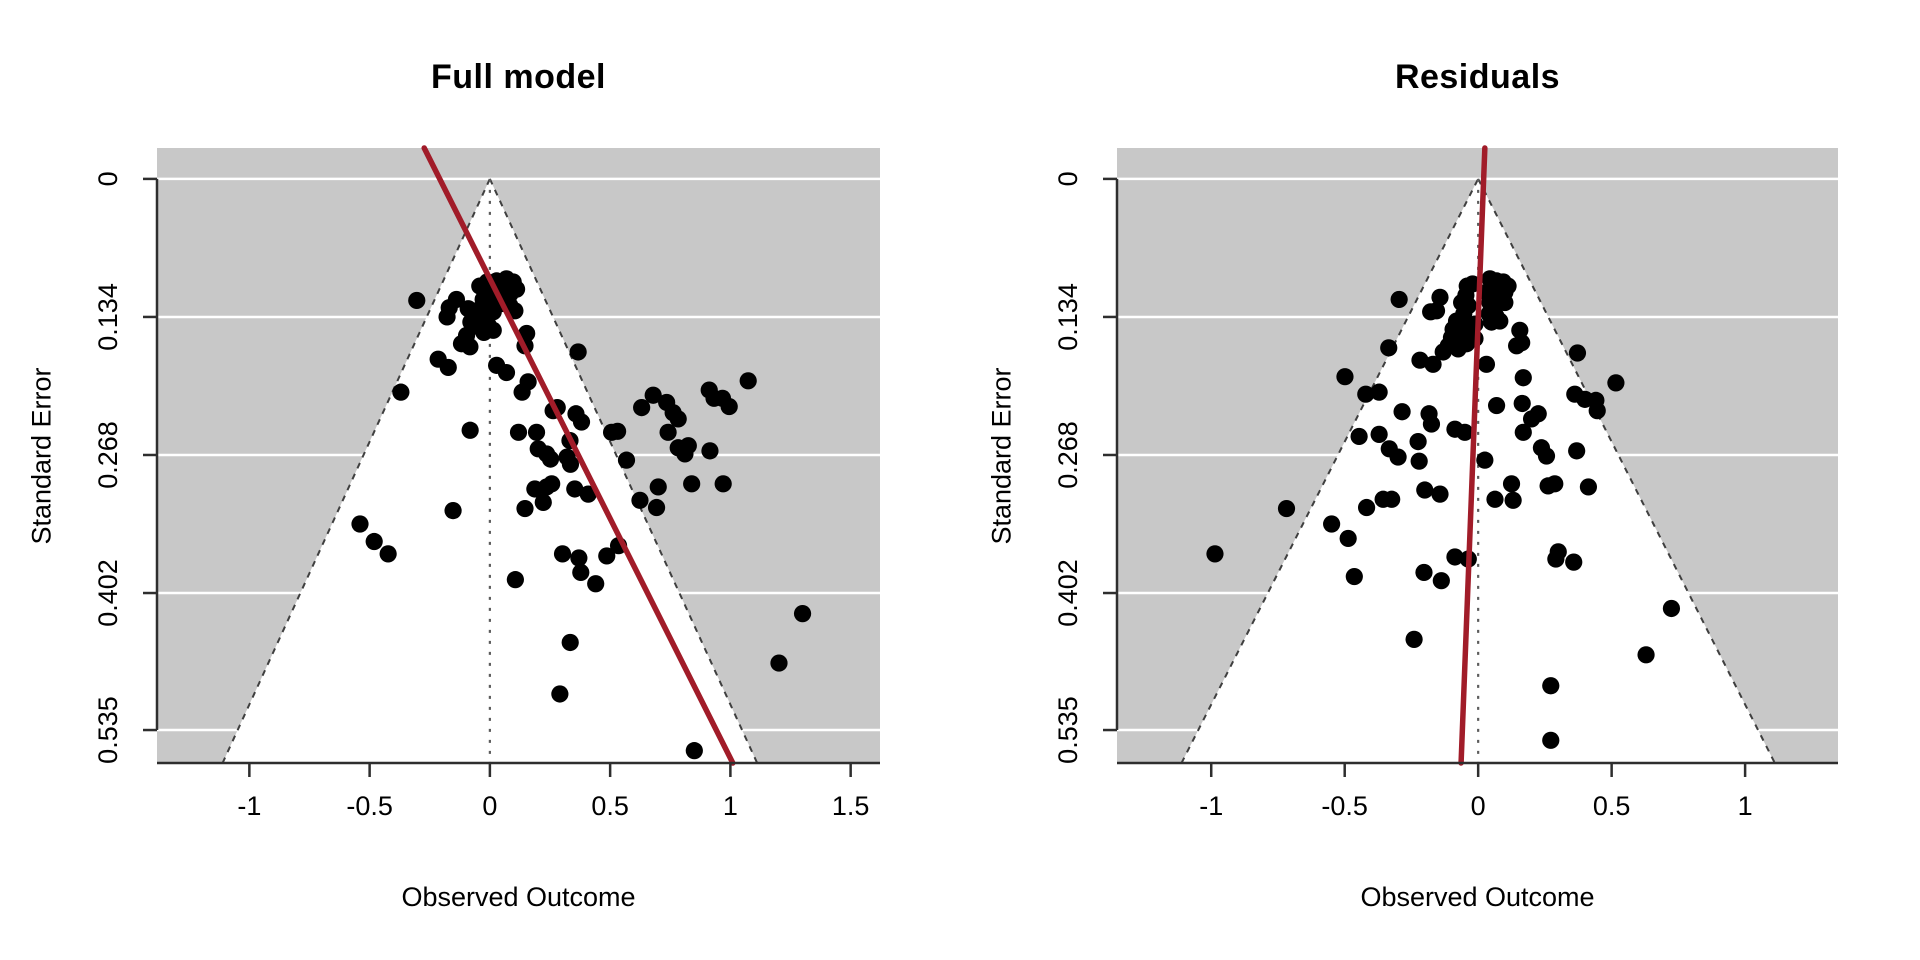  What do you see at coordinates (518, 897) in the screenshot?
I see `x-axis-label-left: Observed Outcome` at bounding box center [518, 897].